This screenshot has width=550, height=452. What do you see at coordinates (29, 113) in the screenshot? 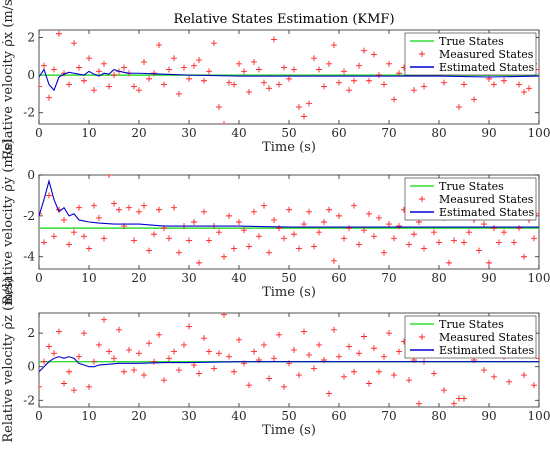
I see `y-tick-label: -2` at bounding box center [29, 113].